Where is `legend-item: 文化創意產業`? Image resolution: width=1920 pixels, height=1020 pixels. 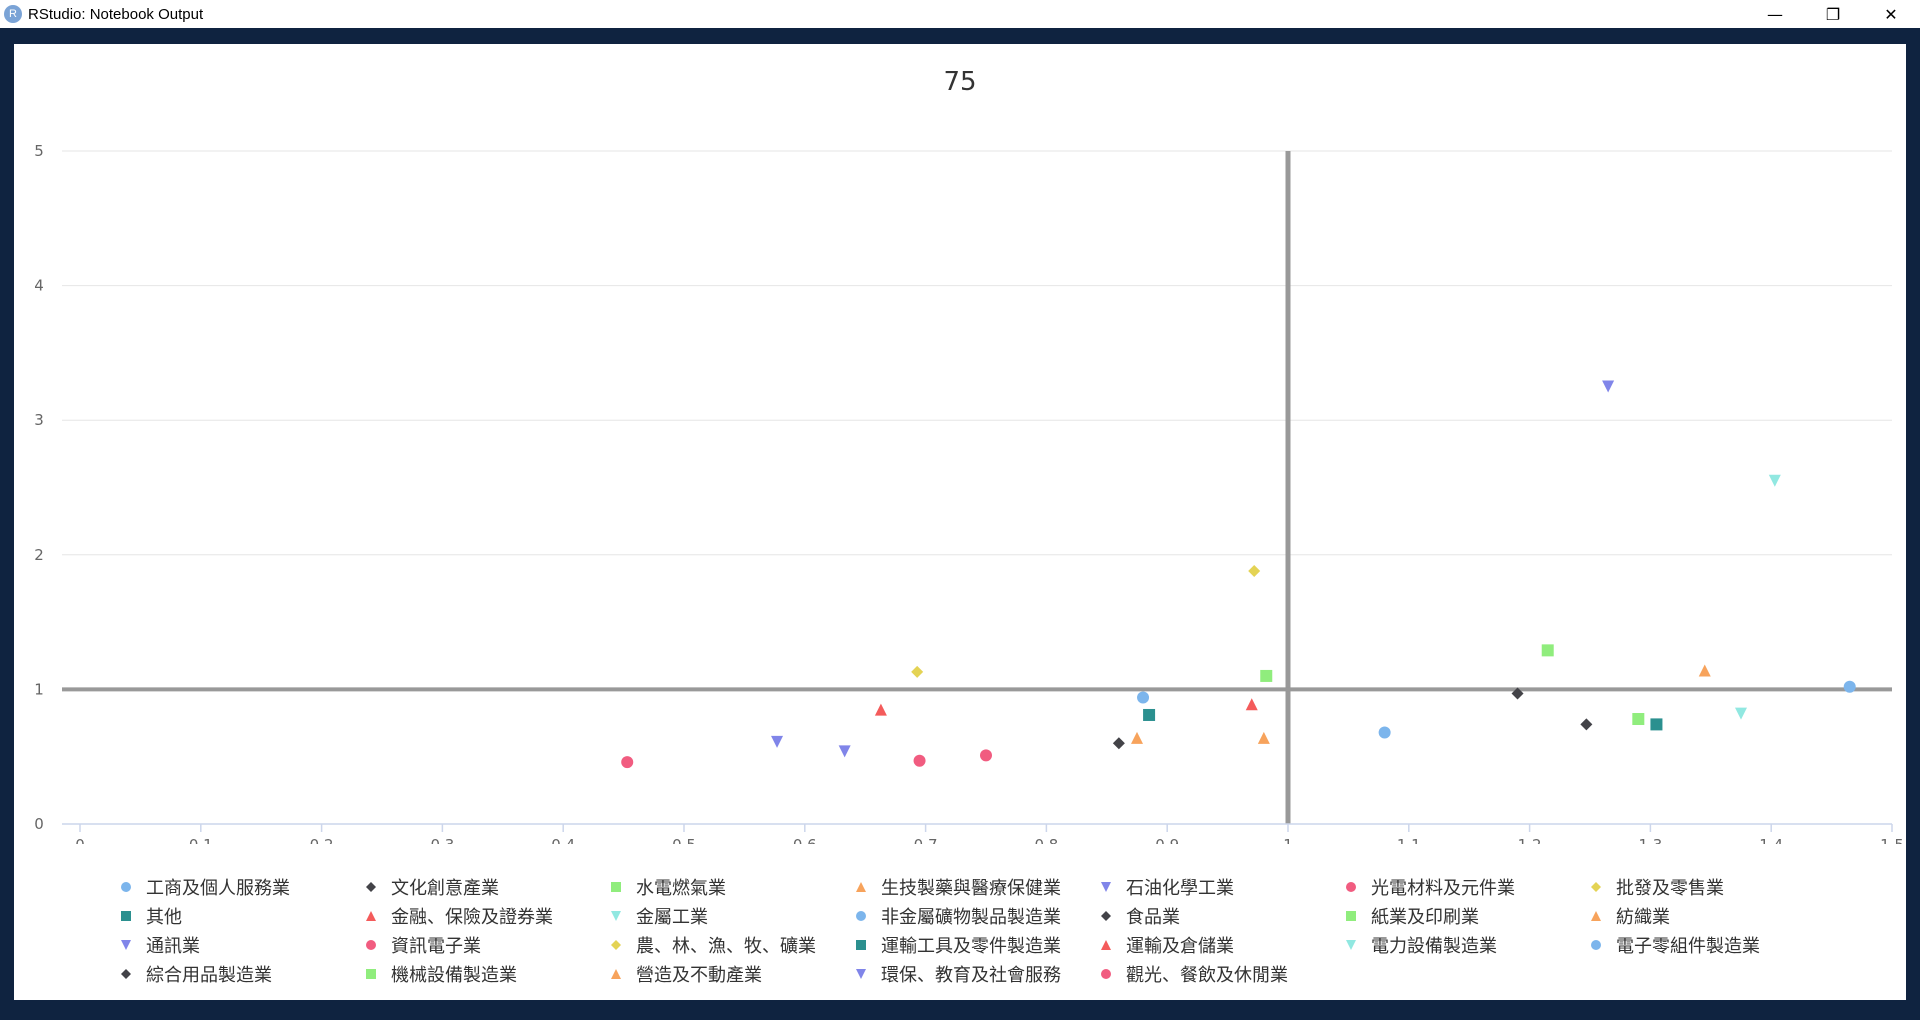 legend-item: 文化創意產業 is located at coordinates (481, 886).